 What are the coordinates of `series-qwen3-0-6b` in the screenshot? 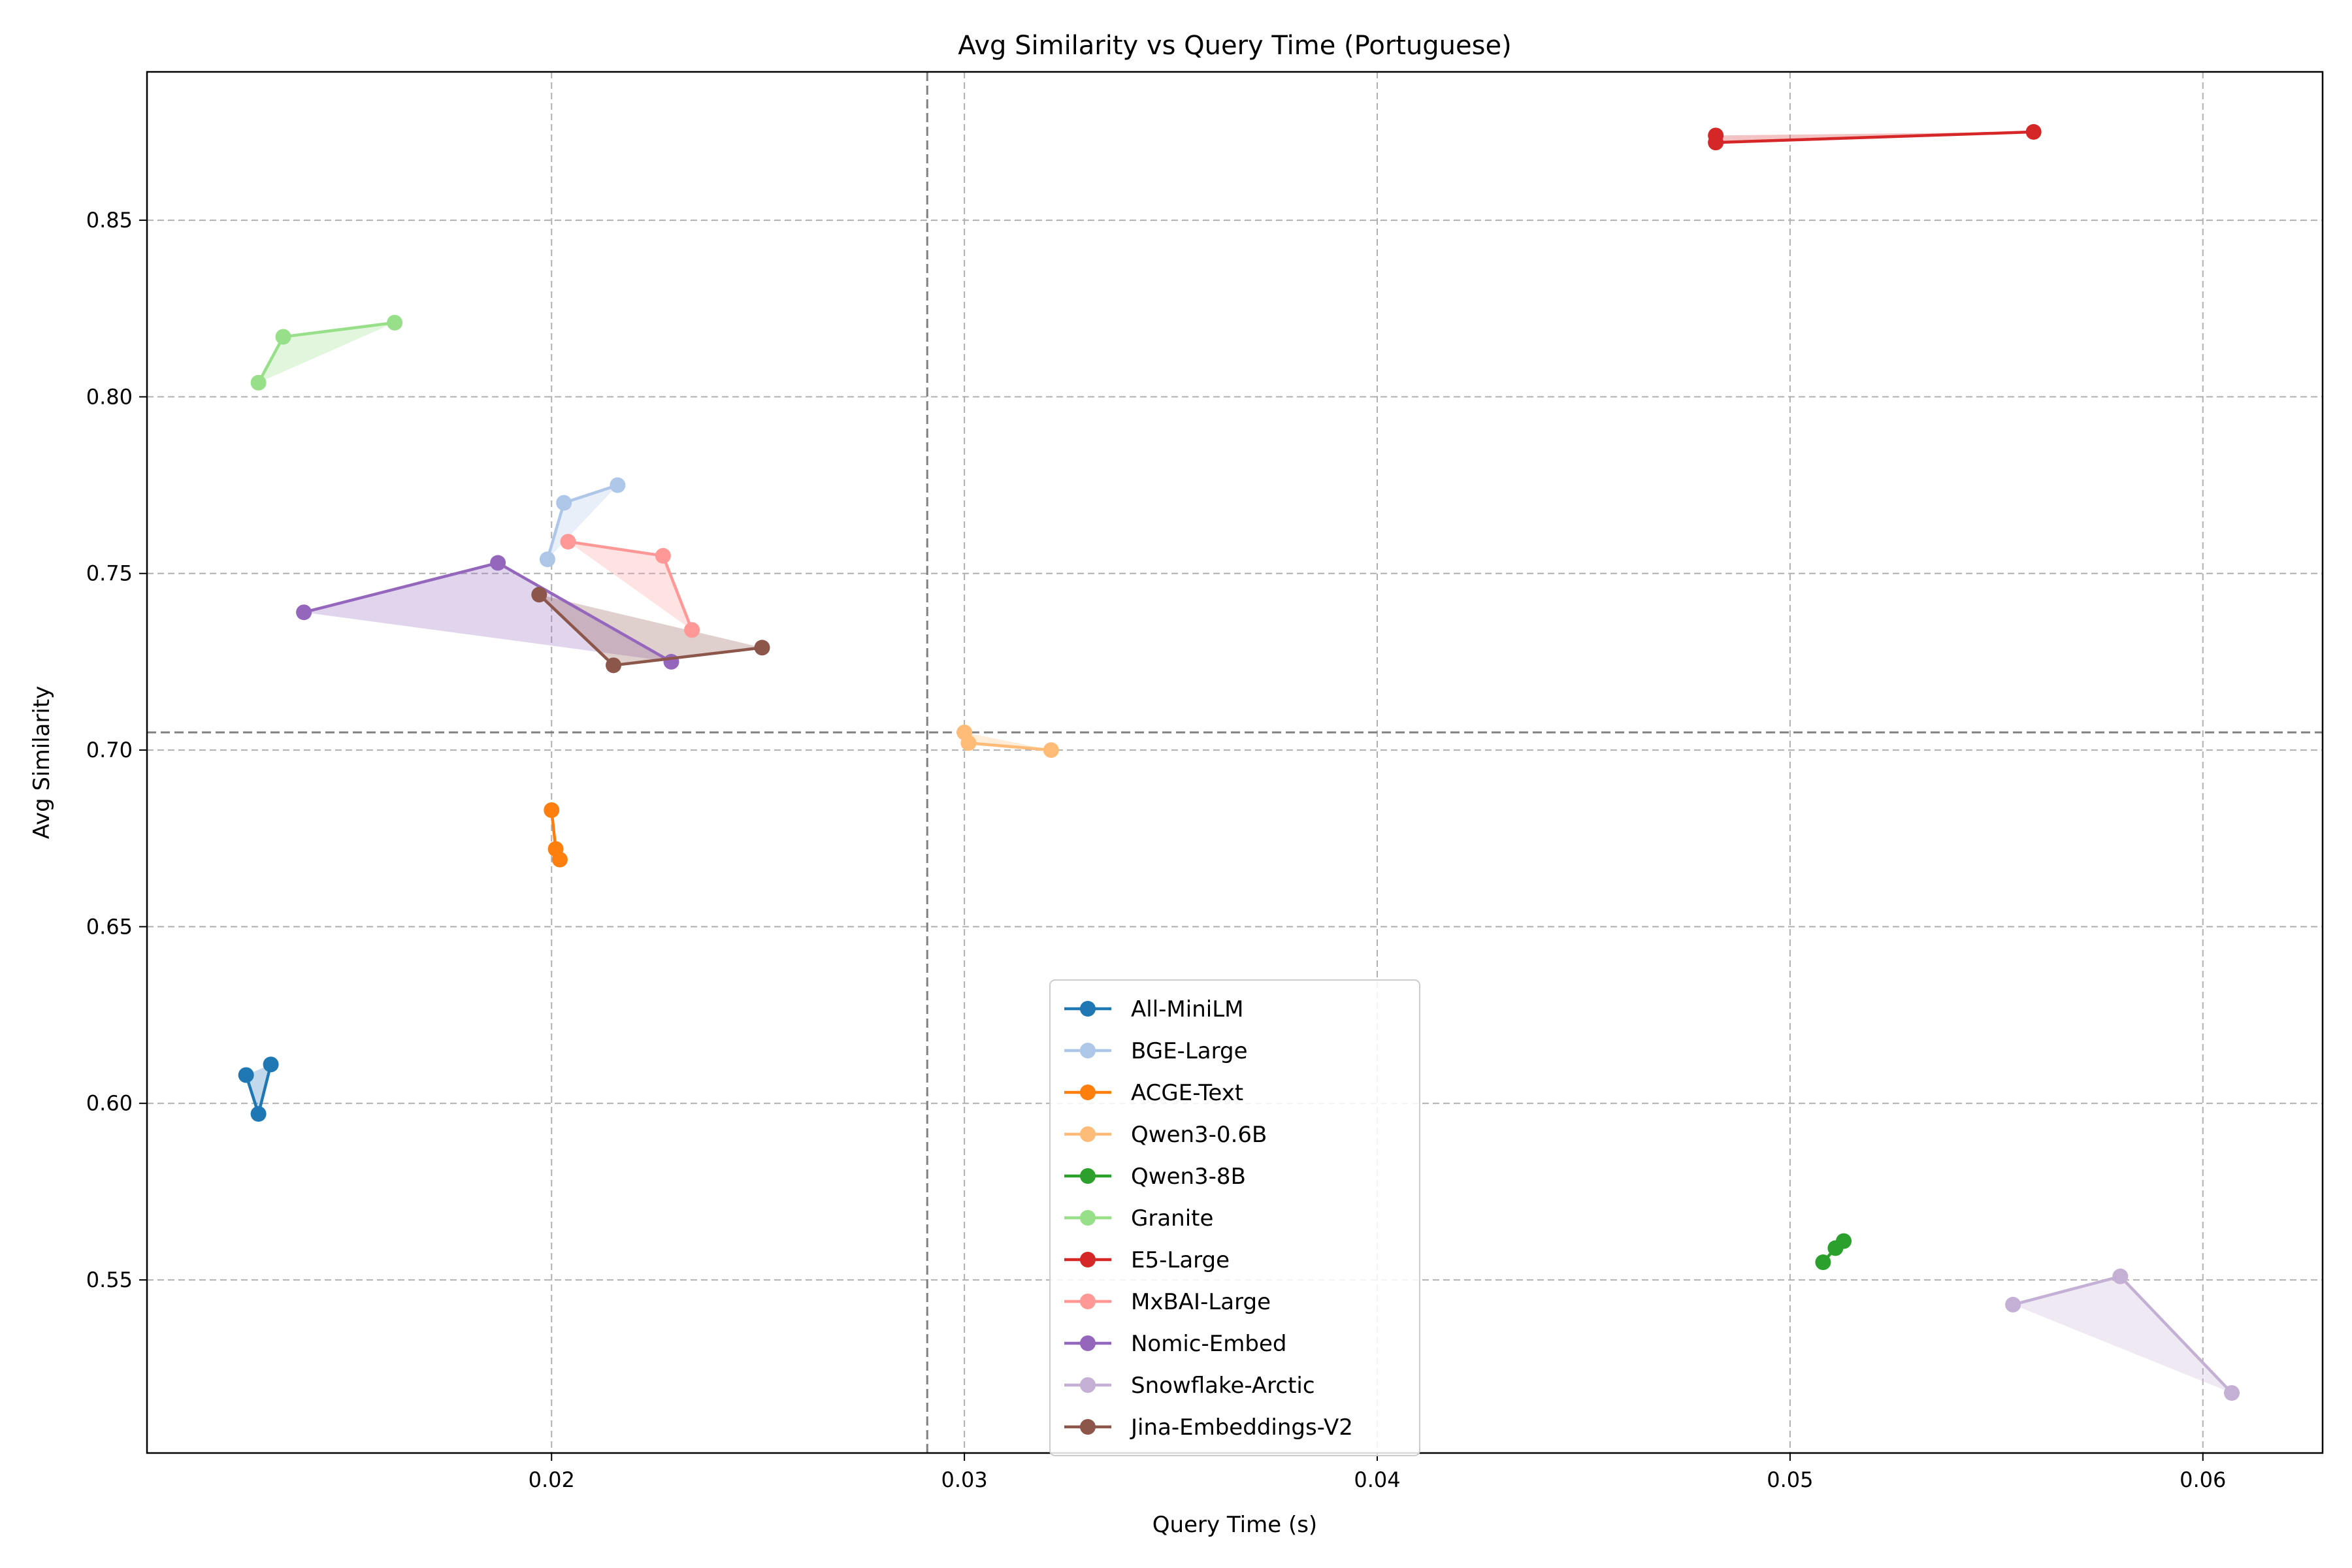 It's located at (1007, 742).